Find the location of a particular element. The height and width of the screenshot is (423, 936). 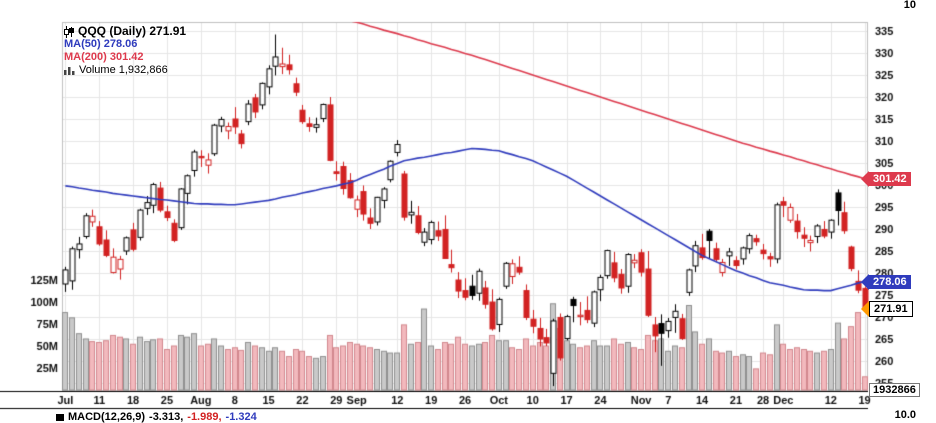

volume-value-box: 1932866 is located at coordinates (894, 390).